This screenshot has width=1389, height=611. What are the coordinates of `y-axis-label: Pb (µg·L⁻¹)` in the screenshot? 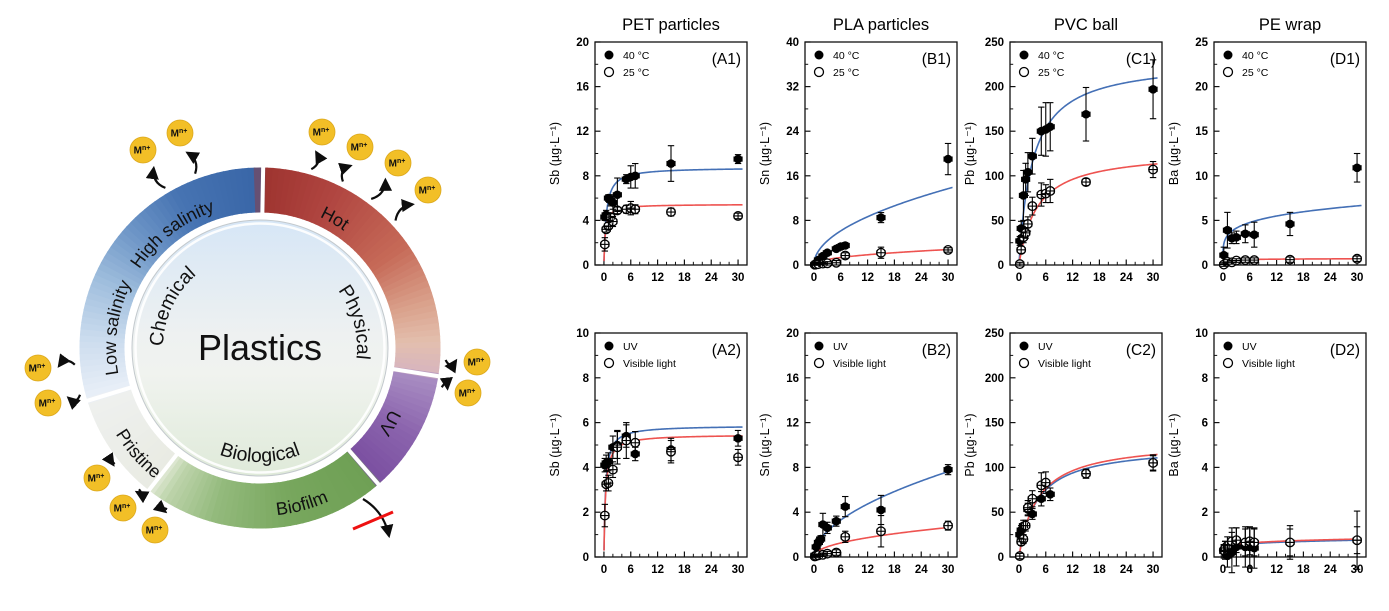 It's located at (970, 153).